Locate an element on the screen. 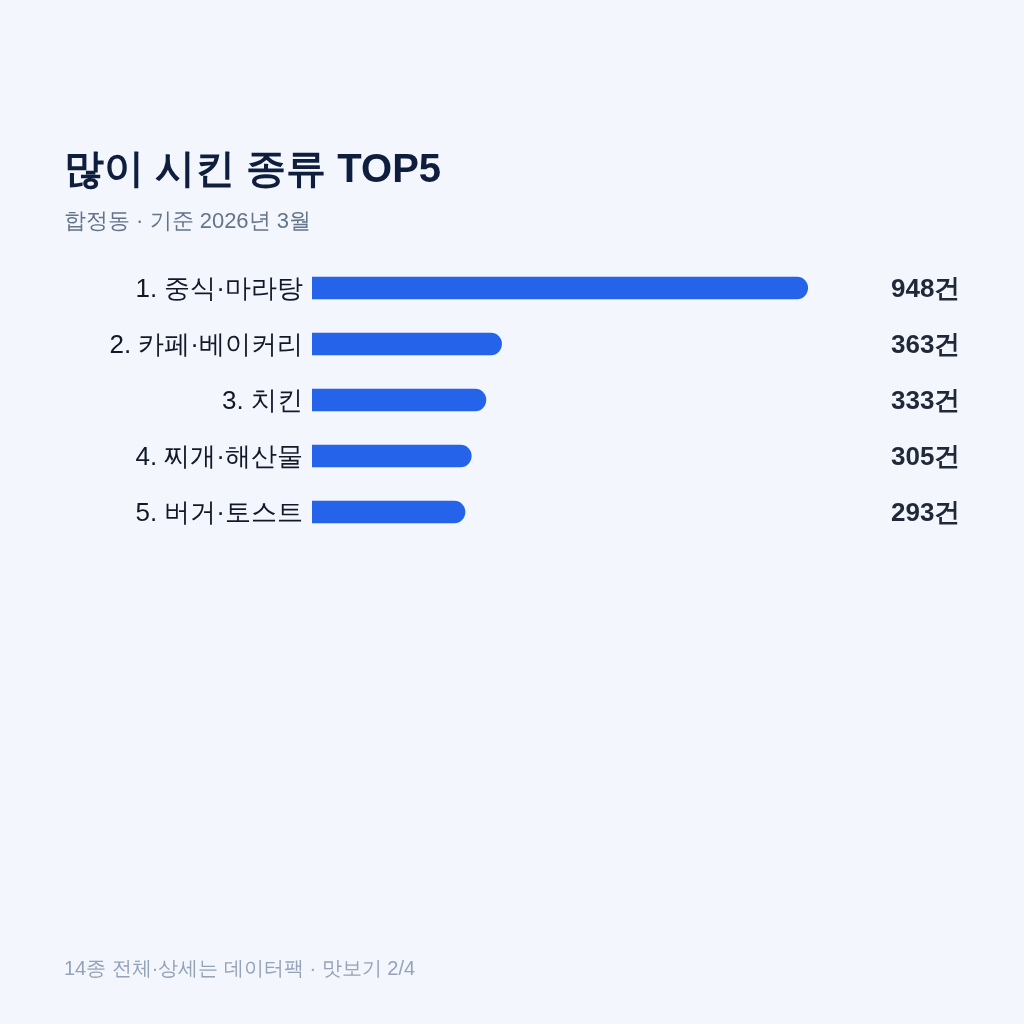  data-label: 293건 is located at coordinates (926, 512).